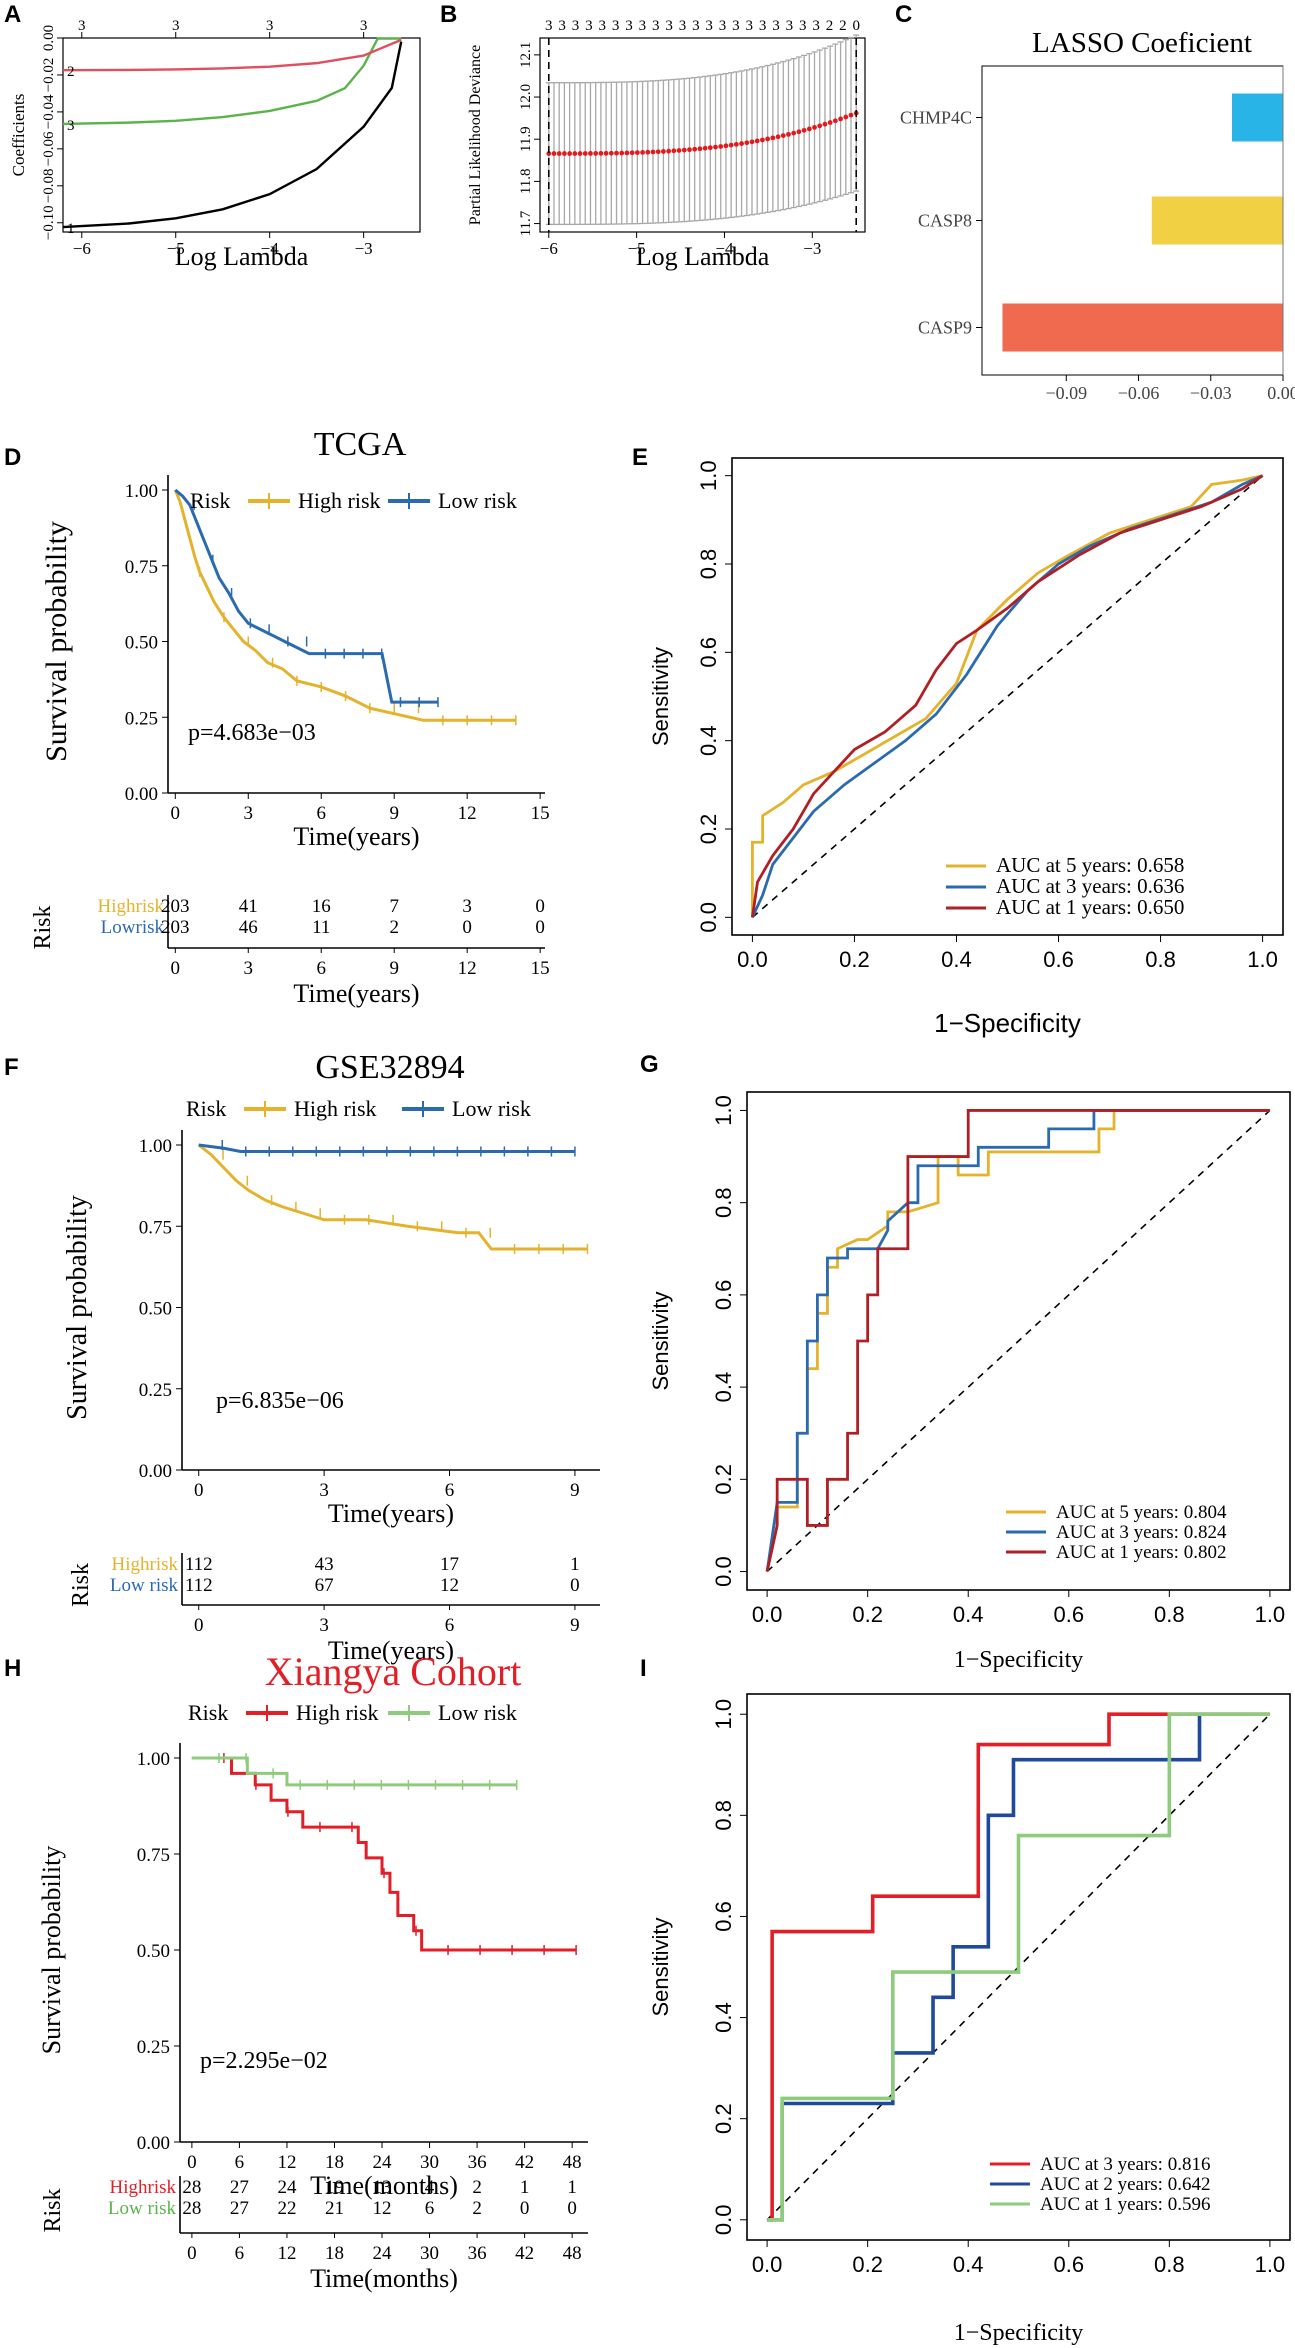 This screenshot has width=1295, height=2348. Describe the element at coordinates (723, 1815) in the screenshot. I see `y-tick-label: 0.8` at that location.